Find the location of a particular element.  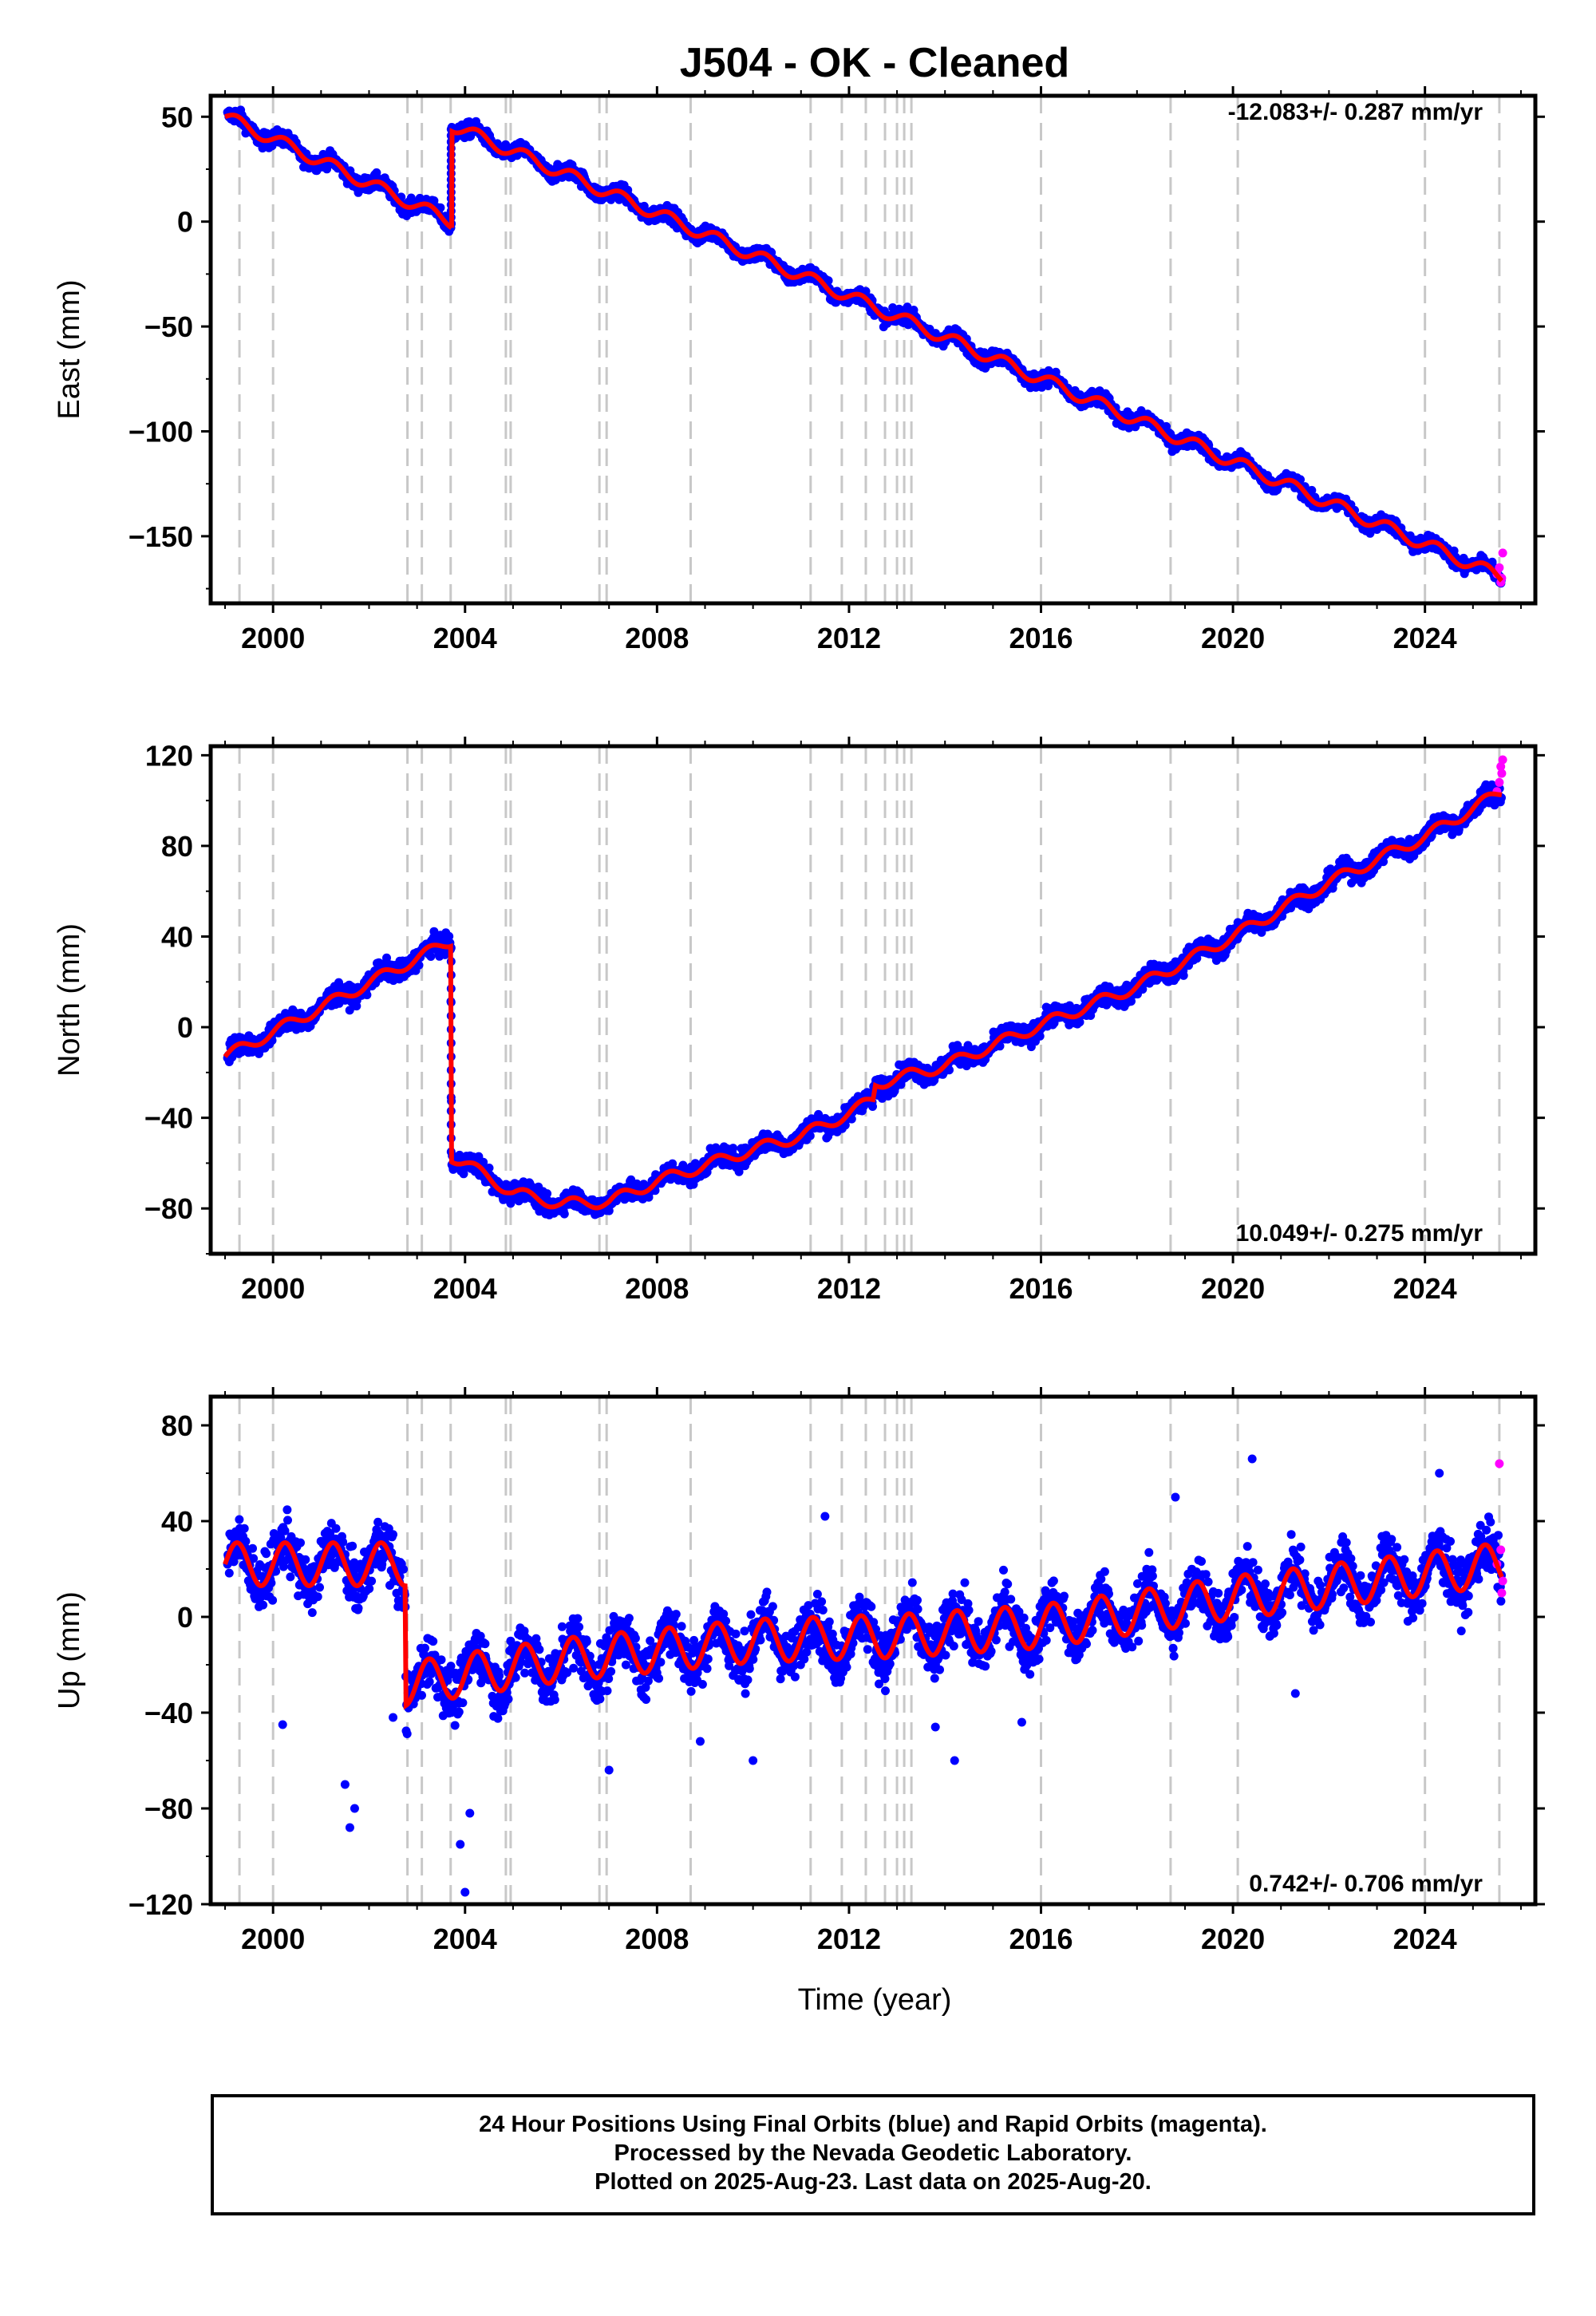

x-tick-label: 2008 is located at coordinates (657, 638).